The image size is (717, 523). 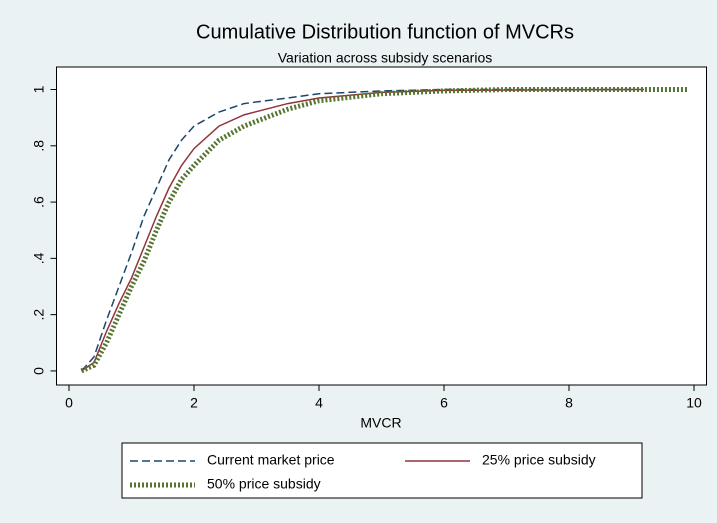 I want to click on legend-label: Current market price, so click(x=271, y=460).